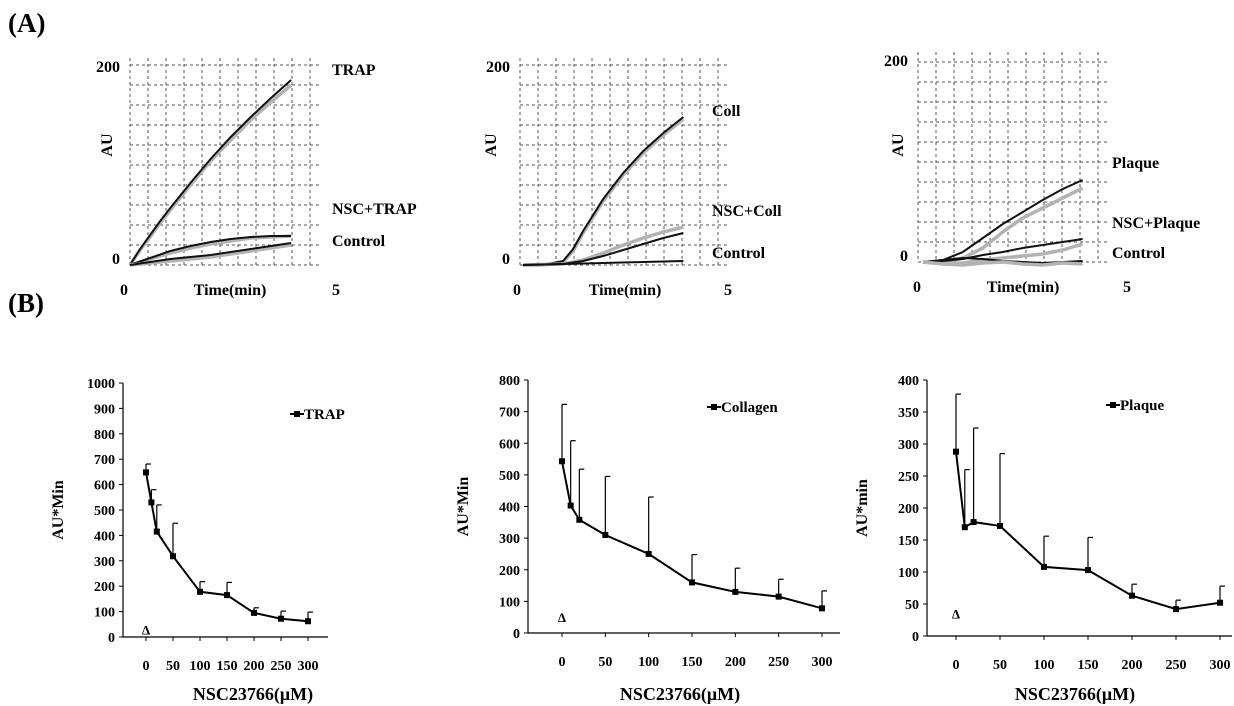 This screenshot has width=1234, height=706. Describe the element at coordinates (374, 209) in the screenshot. I see `series-label: NSC+TRAP` at that location.